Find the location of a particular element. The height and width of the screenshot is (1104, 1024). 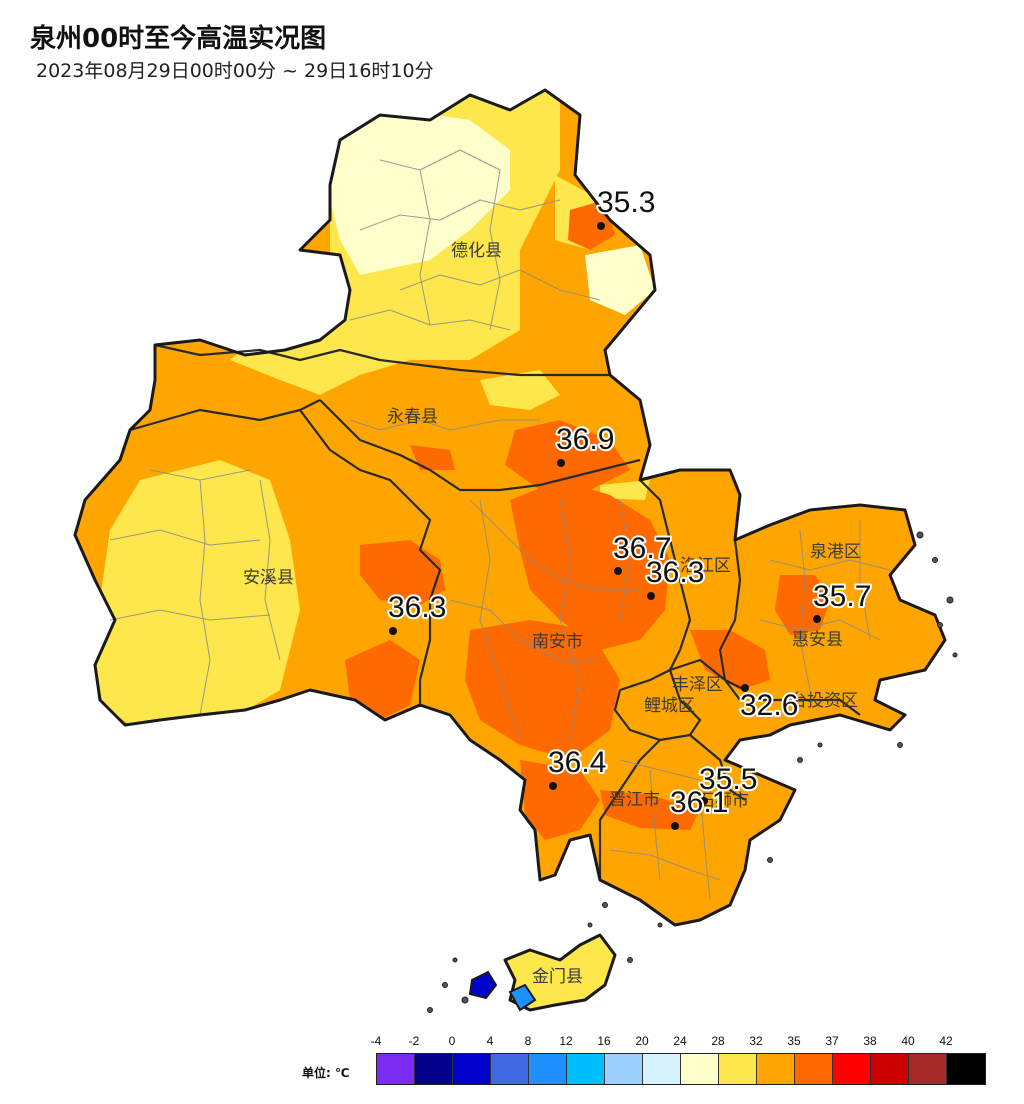

legend-tick-label: 16 is located at coordinates (604, 1041).